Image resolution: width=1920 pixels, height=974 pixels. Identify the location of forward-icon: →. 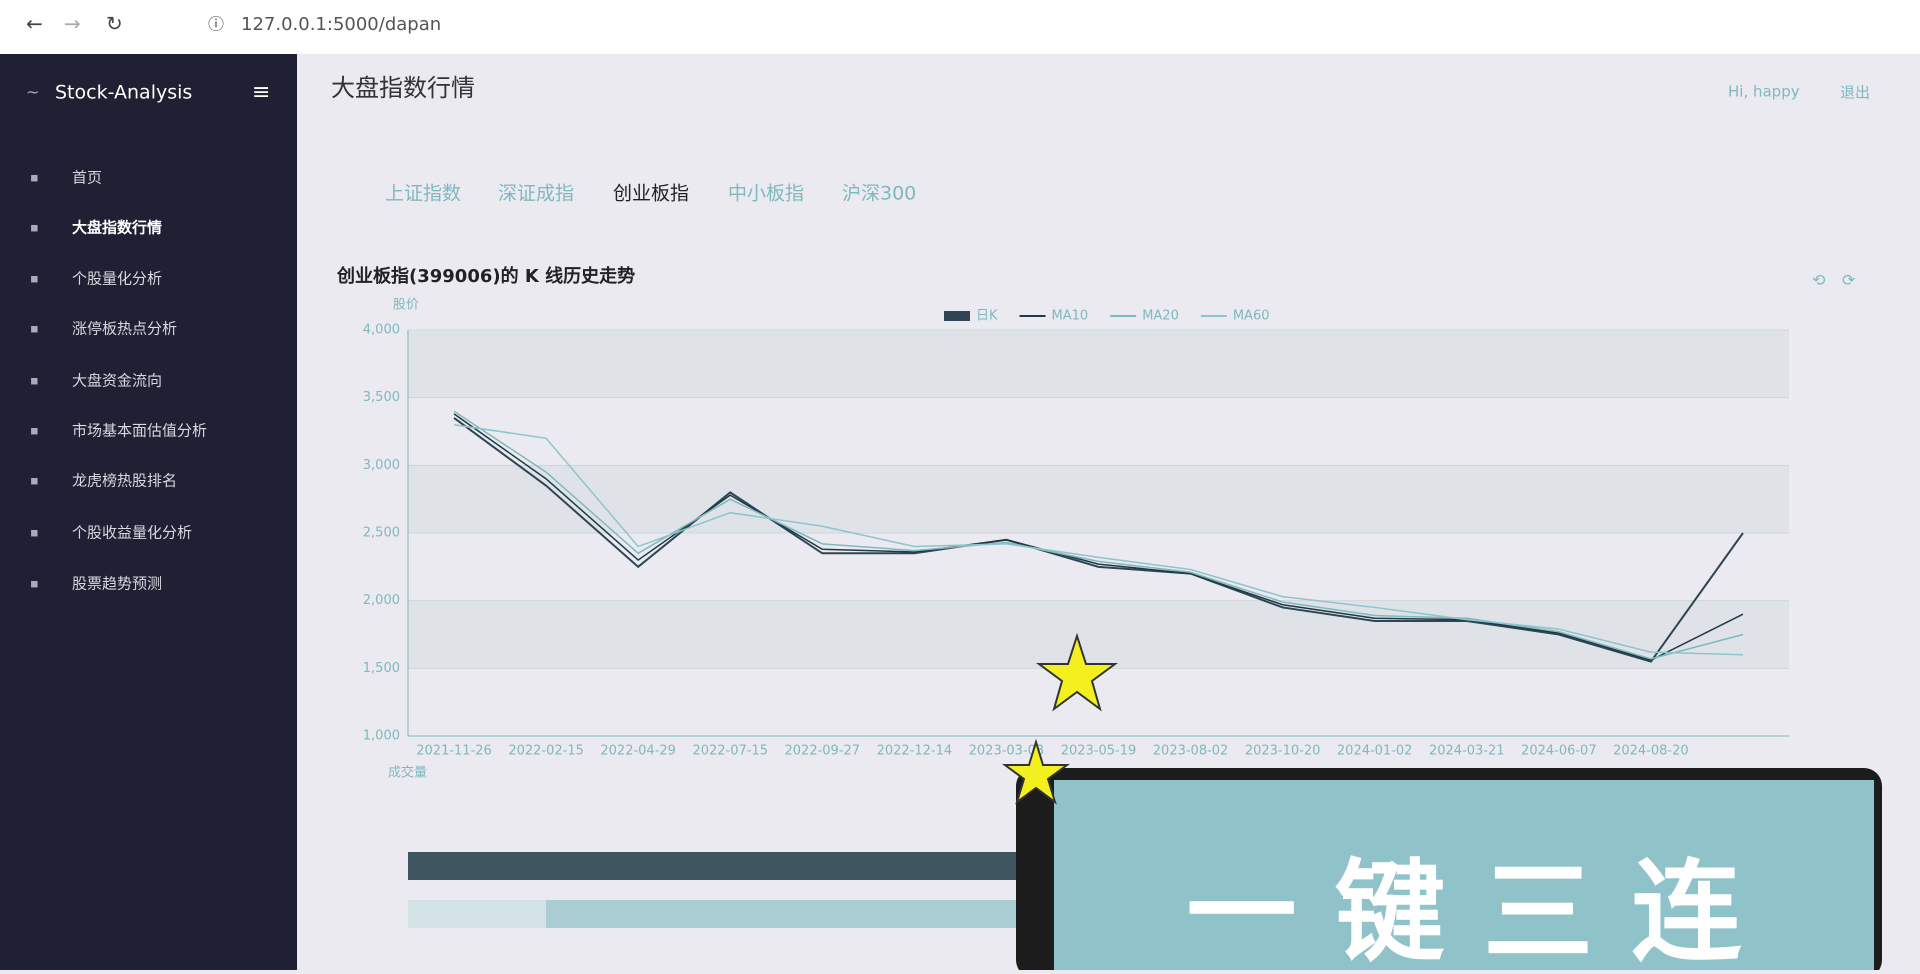
(72, 24).